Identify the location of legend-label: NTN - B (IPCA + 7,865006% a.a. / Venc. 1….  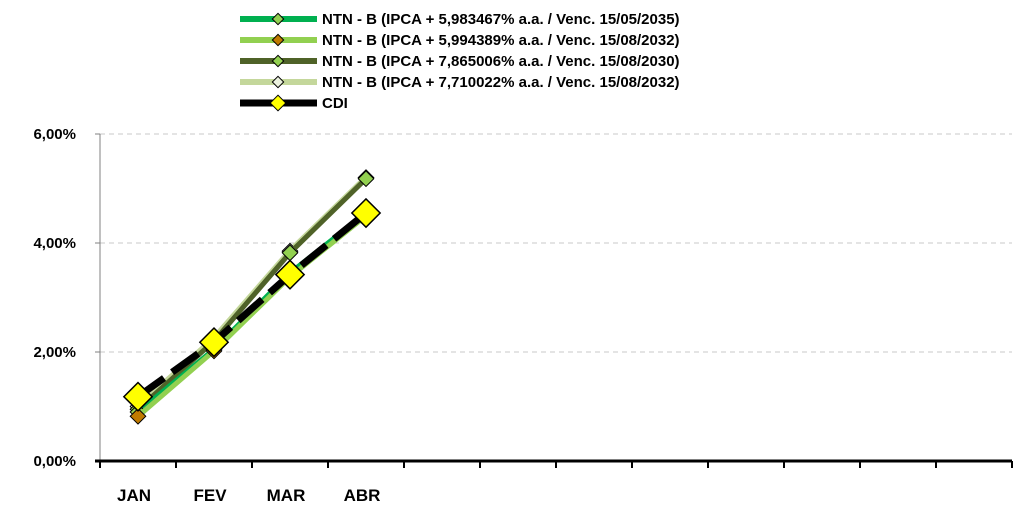
(501, 61).